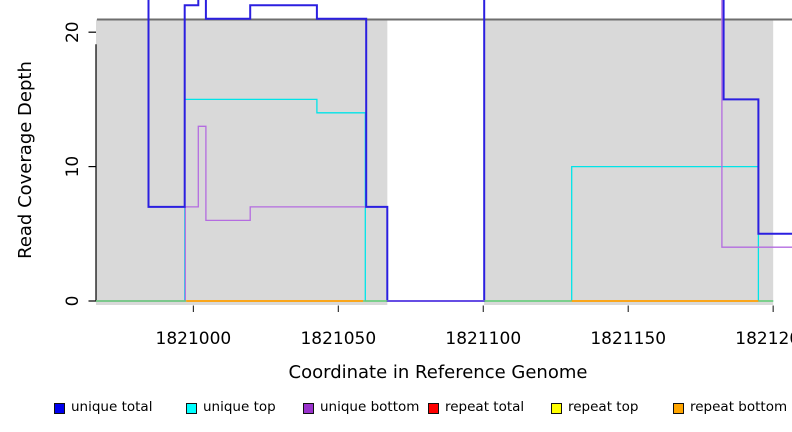 The width and height of the screenshot is (792, 432). What do you see at coordinates (194, 339) in the screenshot?
I see `x-tick-label: 1821000` at bounding box center [194, 339].